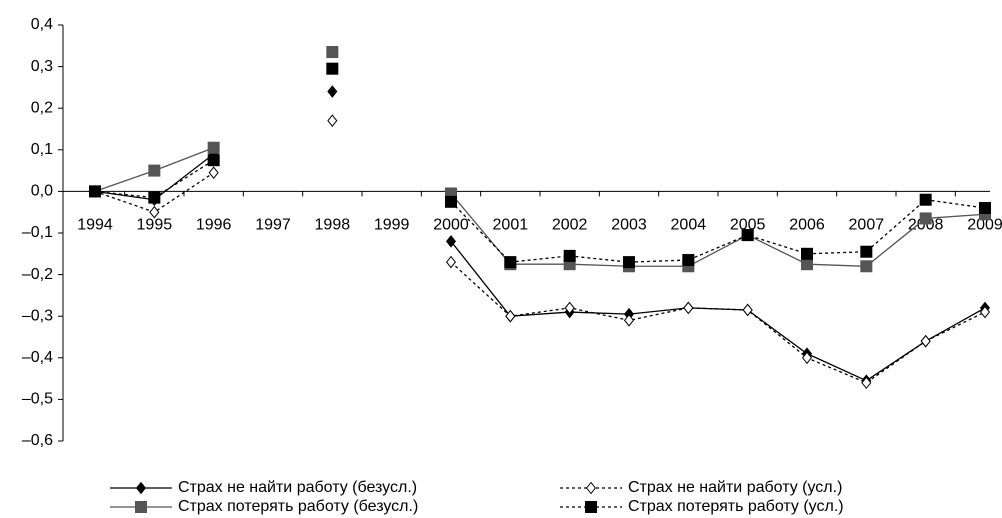 Image resolution: width=1002 pixels, height=518 pixels. What do you see at coordinates (629, 225) in the screenshot?
I see `x-tick-label: 2003` at bounding box center [629, 225].